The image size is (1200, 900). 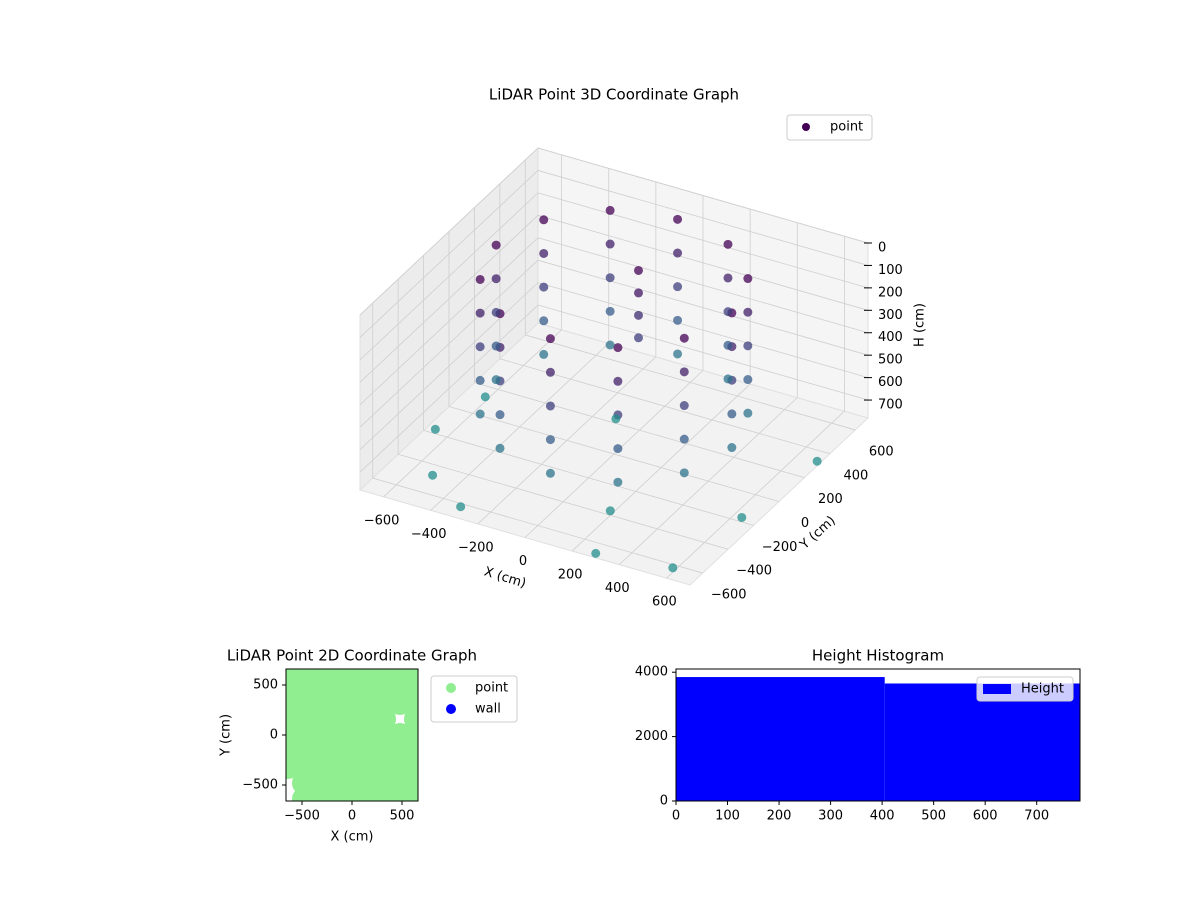 What do you see at coordinates (830, 499) in the screenshot?
I see `y-tick-label: 200` at bounding box center [830, 499].